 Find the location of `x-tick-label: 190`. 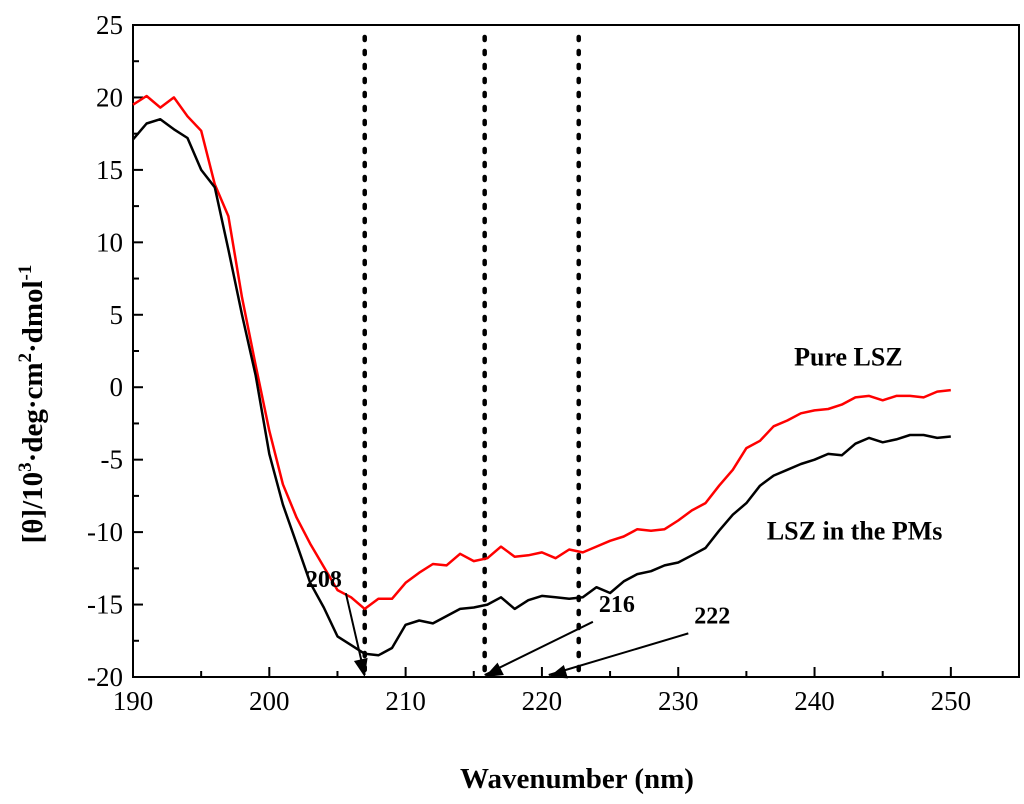

x-tick-label: 190 is located at coordinates (133, 701).